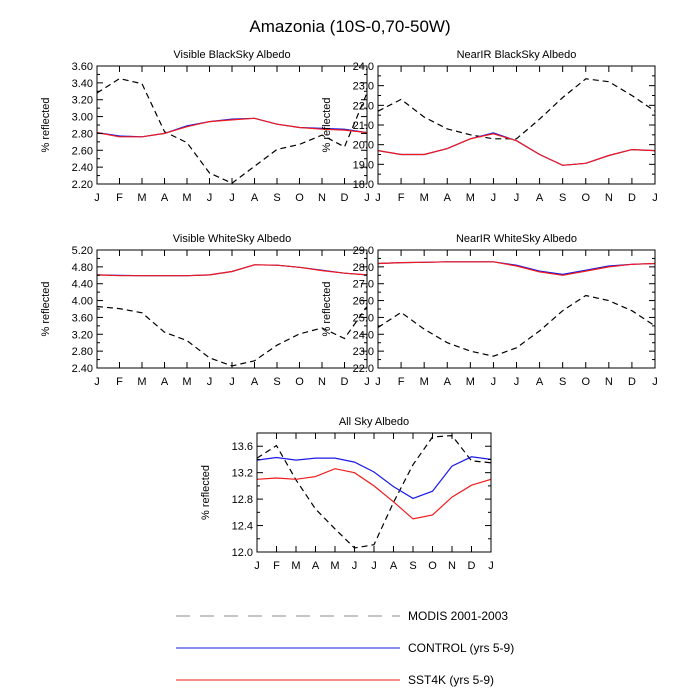 This screenshot has width=700, height=700. What do you see at coordinates (82, 302) in the screenshot?
I see `y-tick-label: 4.00` at bounding box center [82, 302].